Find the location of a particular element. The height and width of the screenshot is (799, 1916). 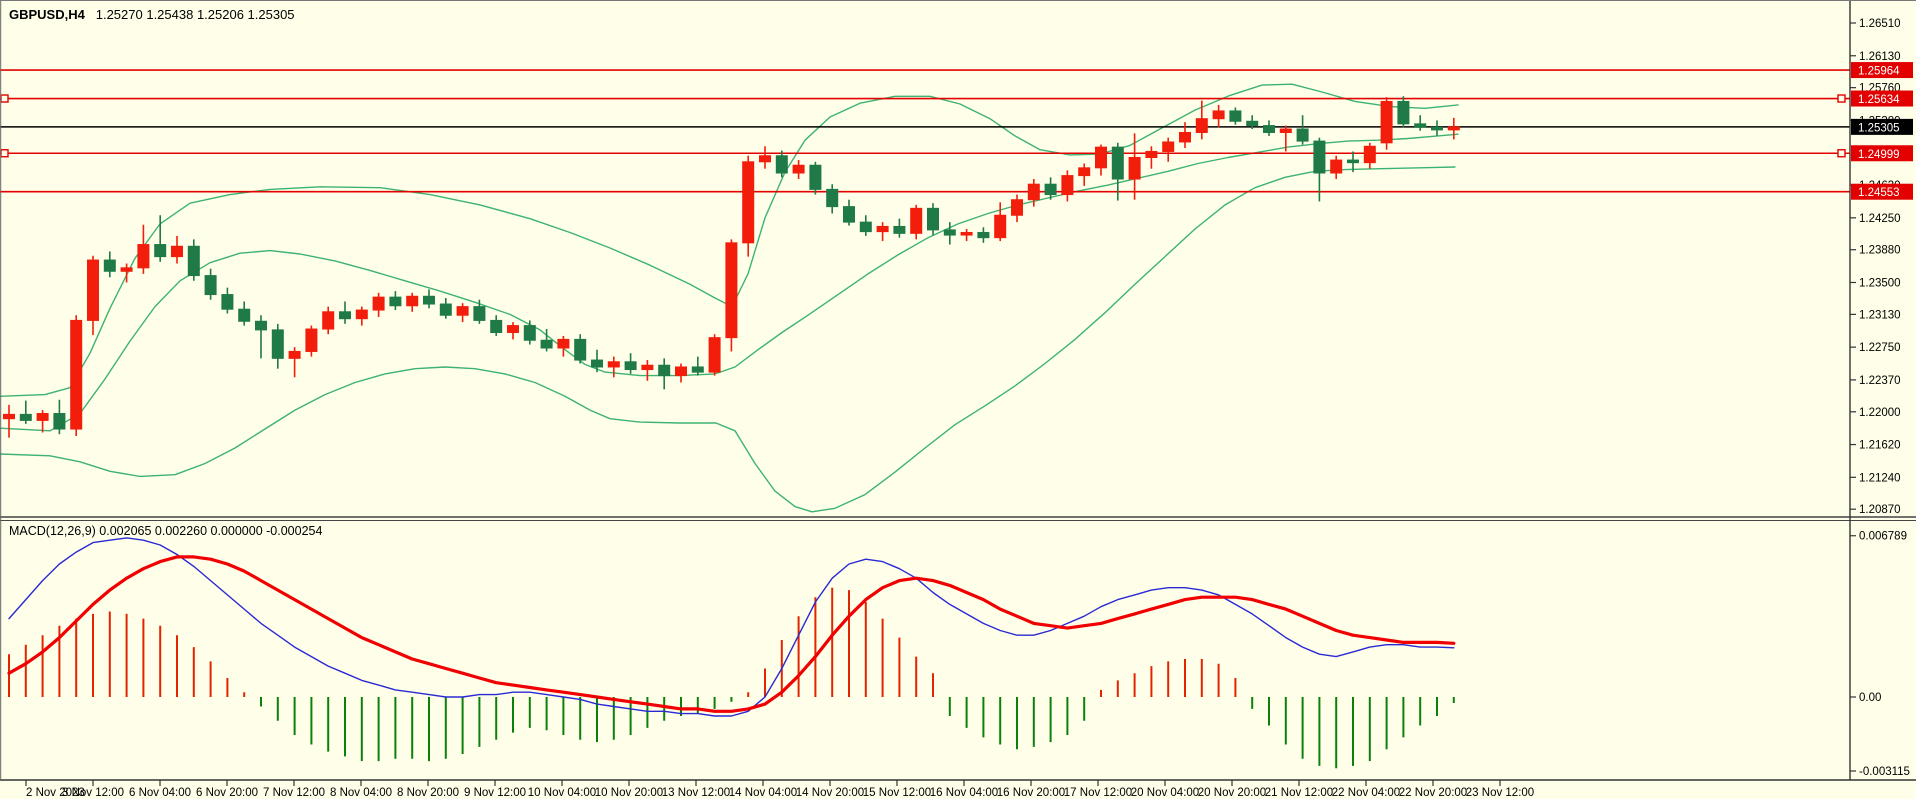

price-badge-1.25964 is located at coordinates (1882, 70).